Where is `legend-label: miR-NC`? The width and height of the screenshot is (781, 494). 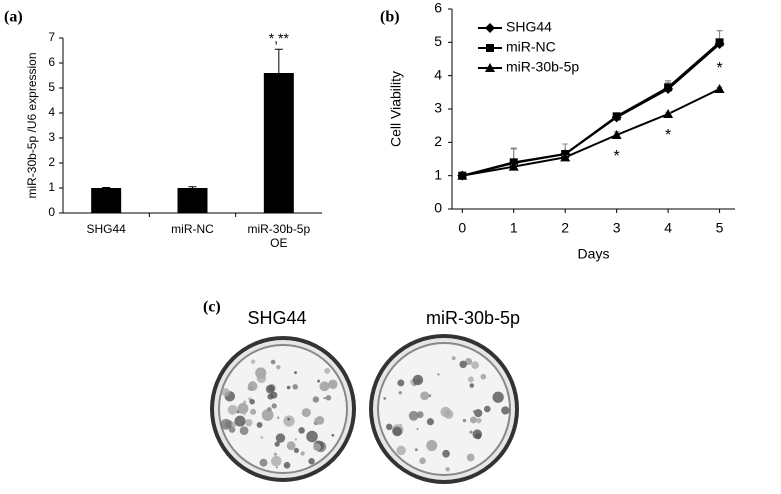
legend-label: miR-NC is located at coordinates (531, 47).